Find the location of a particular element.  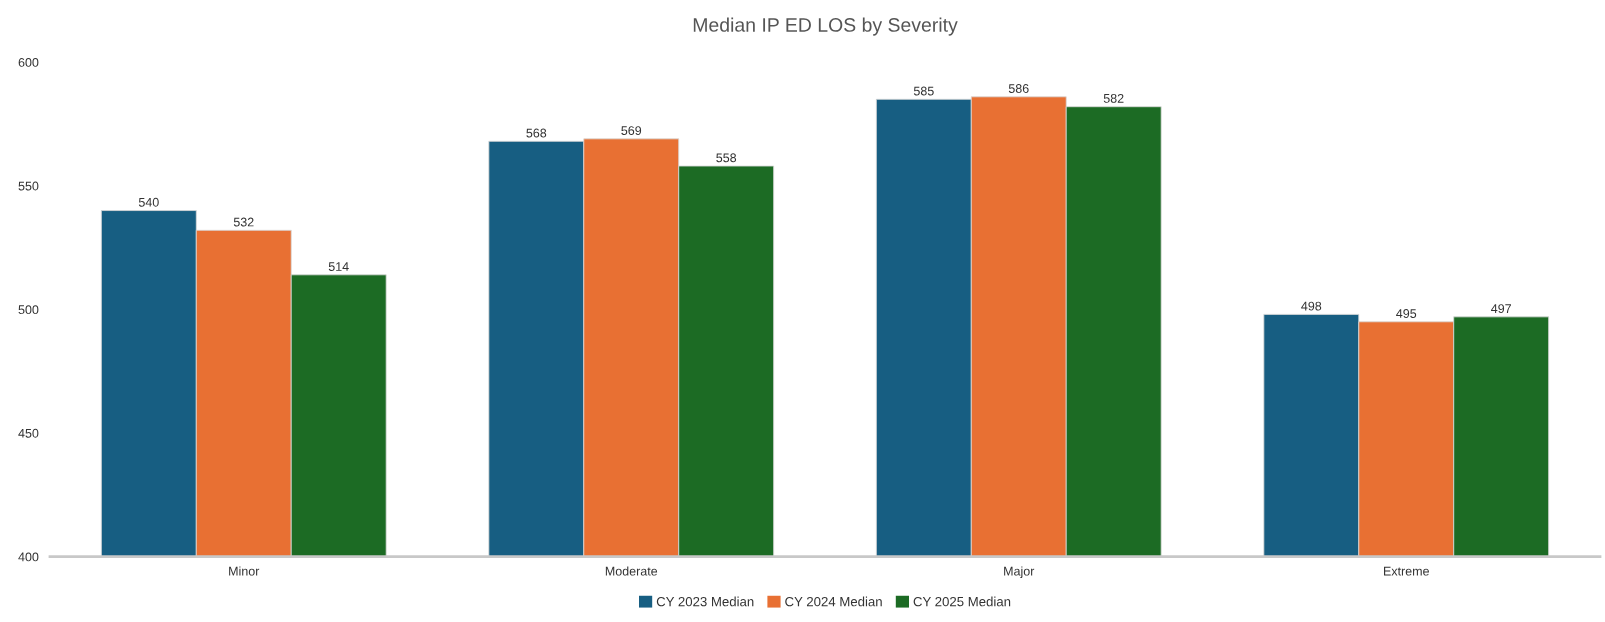

data-label: 540 is located at coordinates (148, 202).